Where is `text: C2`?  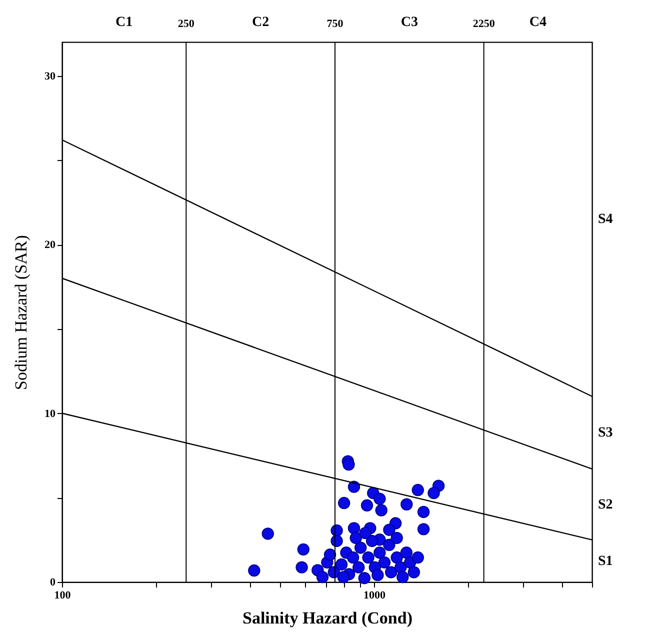 text: C2 is located at coordinates (261, 22).